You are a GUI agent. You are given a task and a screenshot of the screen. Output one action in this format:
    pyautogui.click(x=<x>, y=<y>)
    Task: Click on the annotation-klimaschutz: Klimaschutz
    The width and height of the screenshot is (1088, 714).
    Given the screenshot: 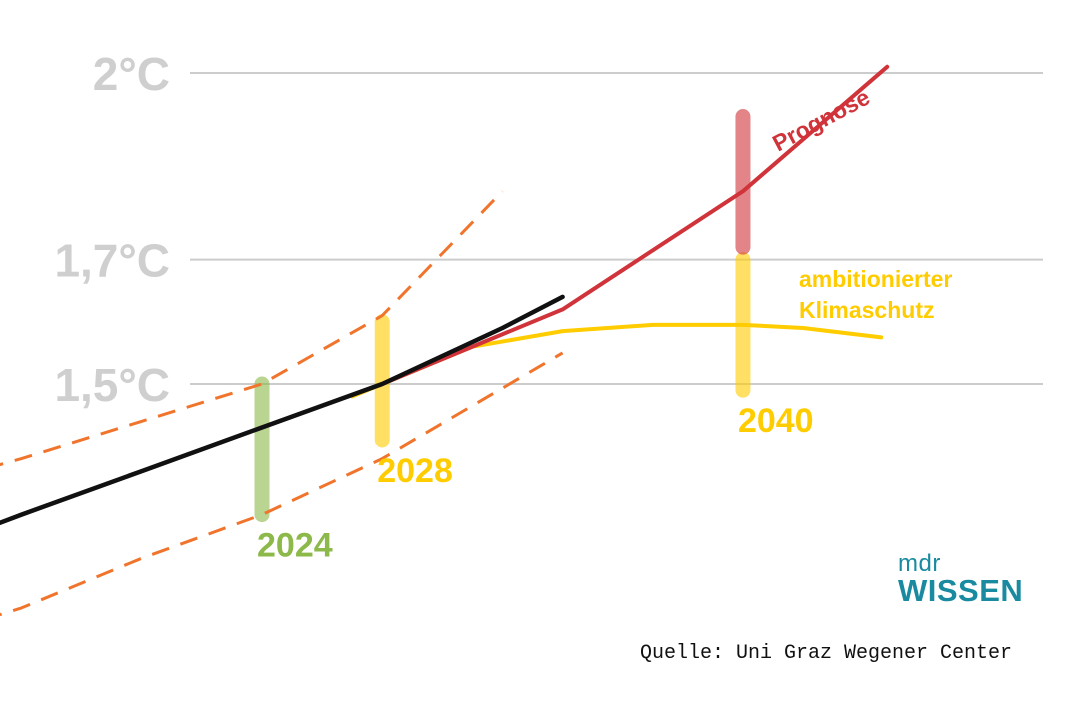 What is the action you would take?
    pyautogui.click(x=866, y=310)
    